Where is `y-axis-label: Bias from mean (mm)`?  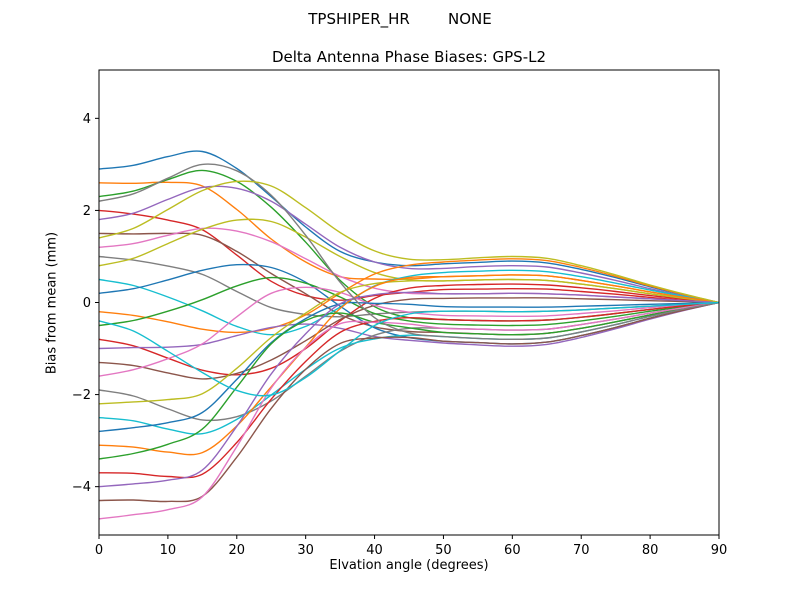
y-axis-label: Bias from mean (mm) is located at coordinates (52, 303).